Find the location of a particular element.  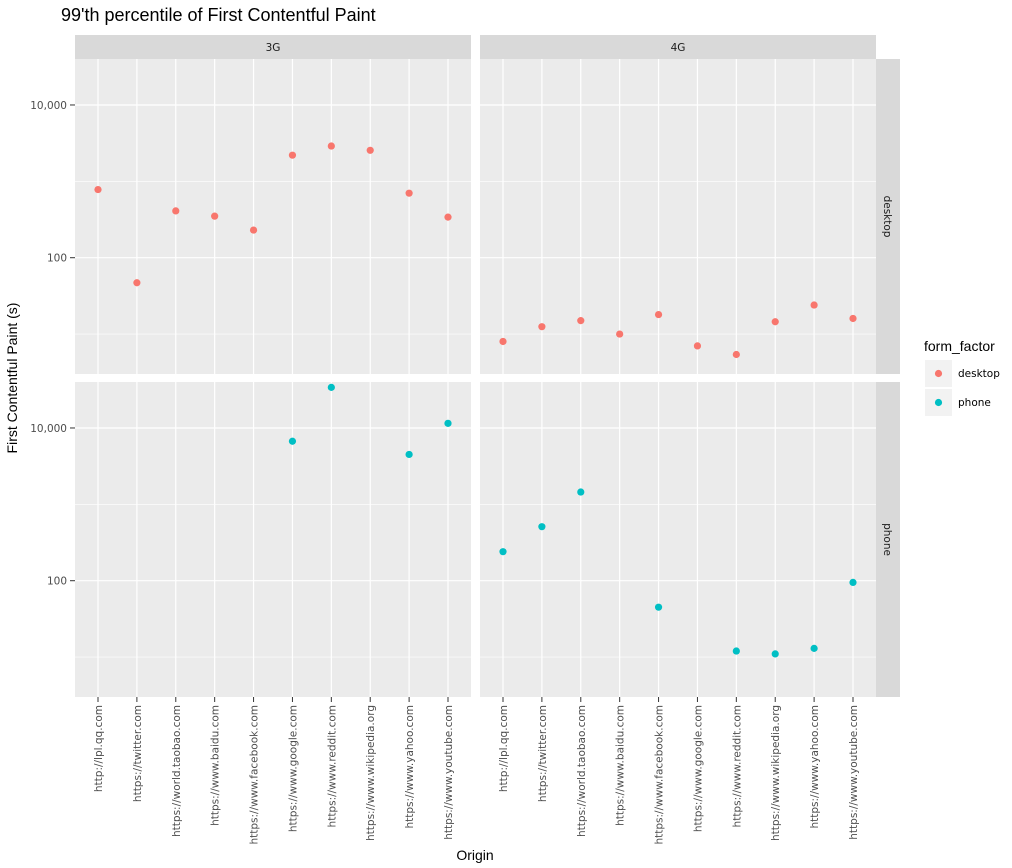

facet-label-col: 3G is located at coordinates (273, 48).